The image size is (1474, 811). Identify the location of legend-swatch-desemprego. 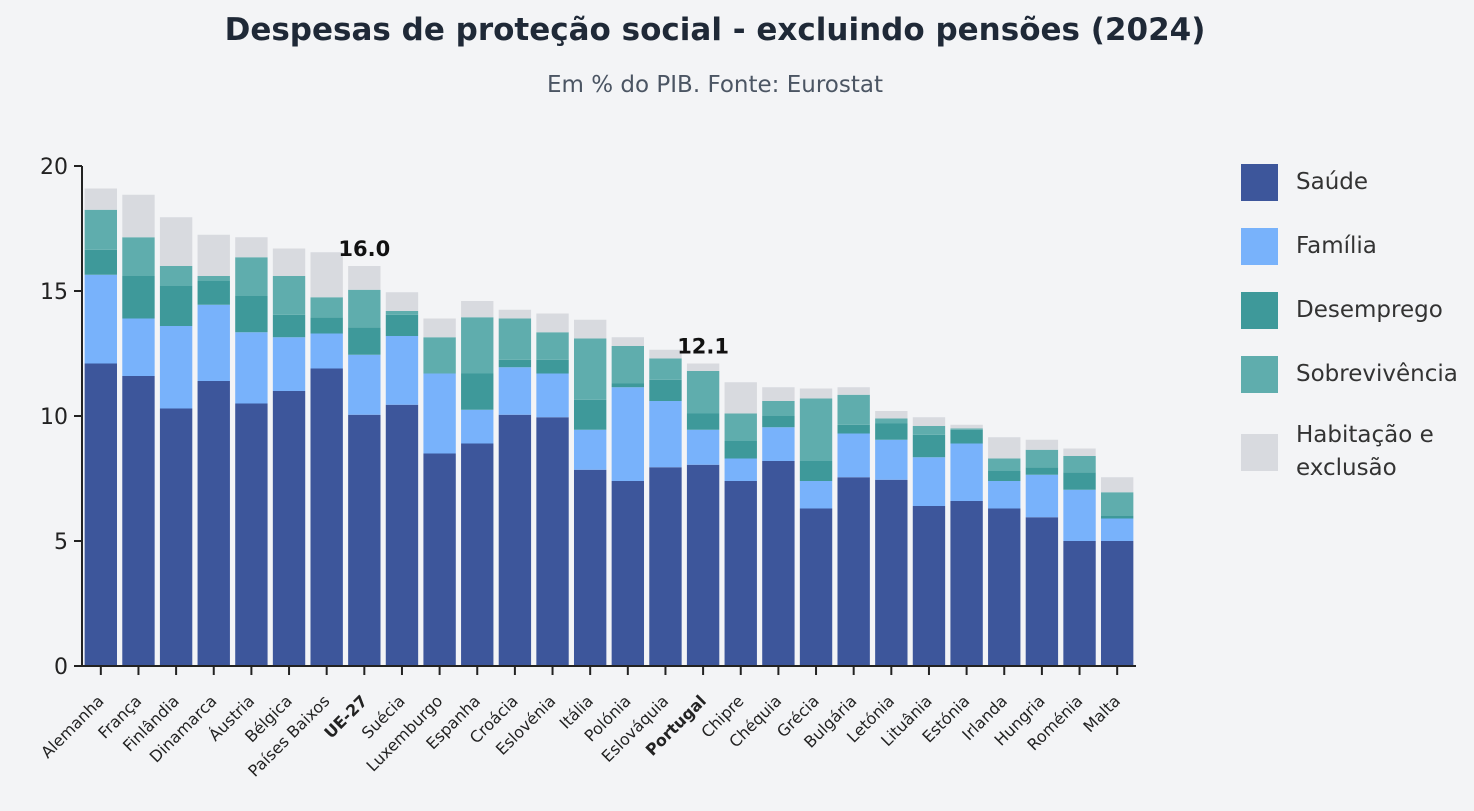
(1259, 310).